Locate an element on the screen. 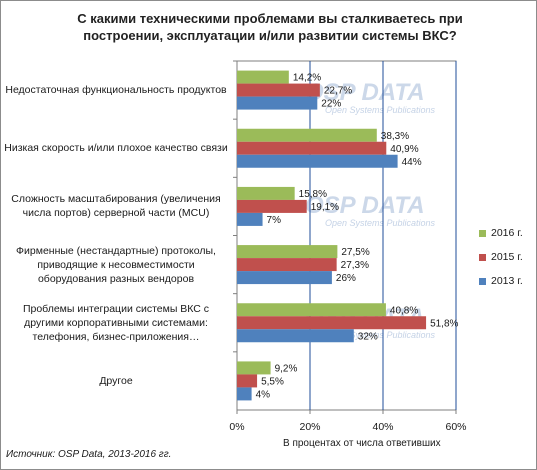  legend-item: 2013 г. is located at coordinates (501, 281).